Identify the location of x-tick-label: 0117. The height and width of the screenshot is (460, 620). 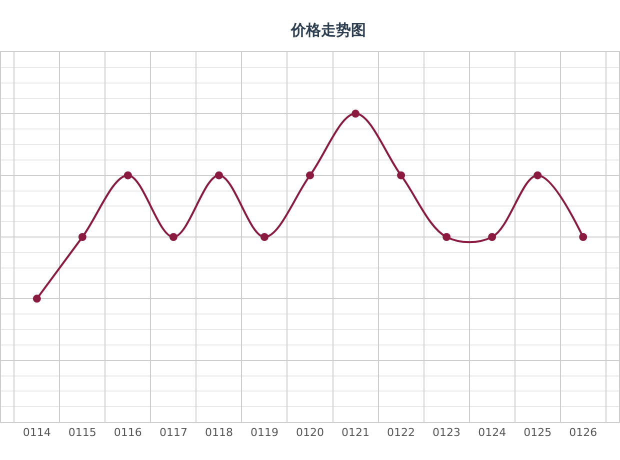
(173, 433).